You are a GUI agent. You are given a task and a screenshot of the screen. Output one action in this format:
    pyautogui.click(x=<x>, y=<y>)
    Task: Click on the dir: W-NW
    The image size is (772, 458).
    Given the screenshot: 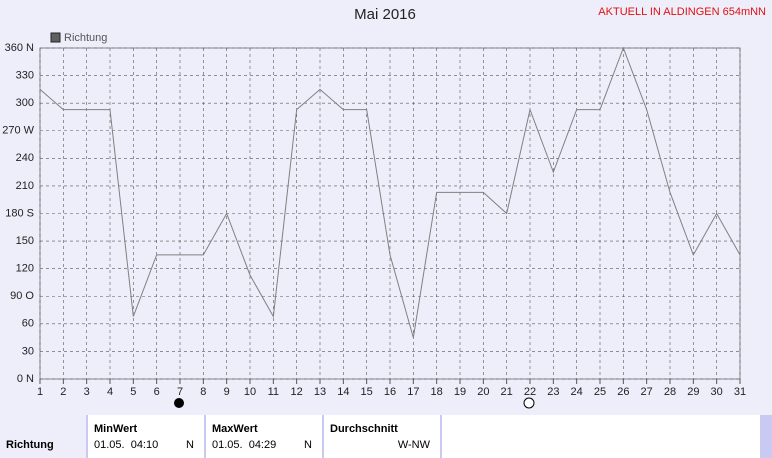 What is the action you would take?
    pyautogui.click(x=413, y=445)
    